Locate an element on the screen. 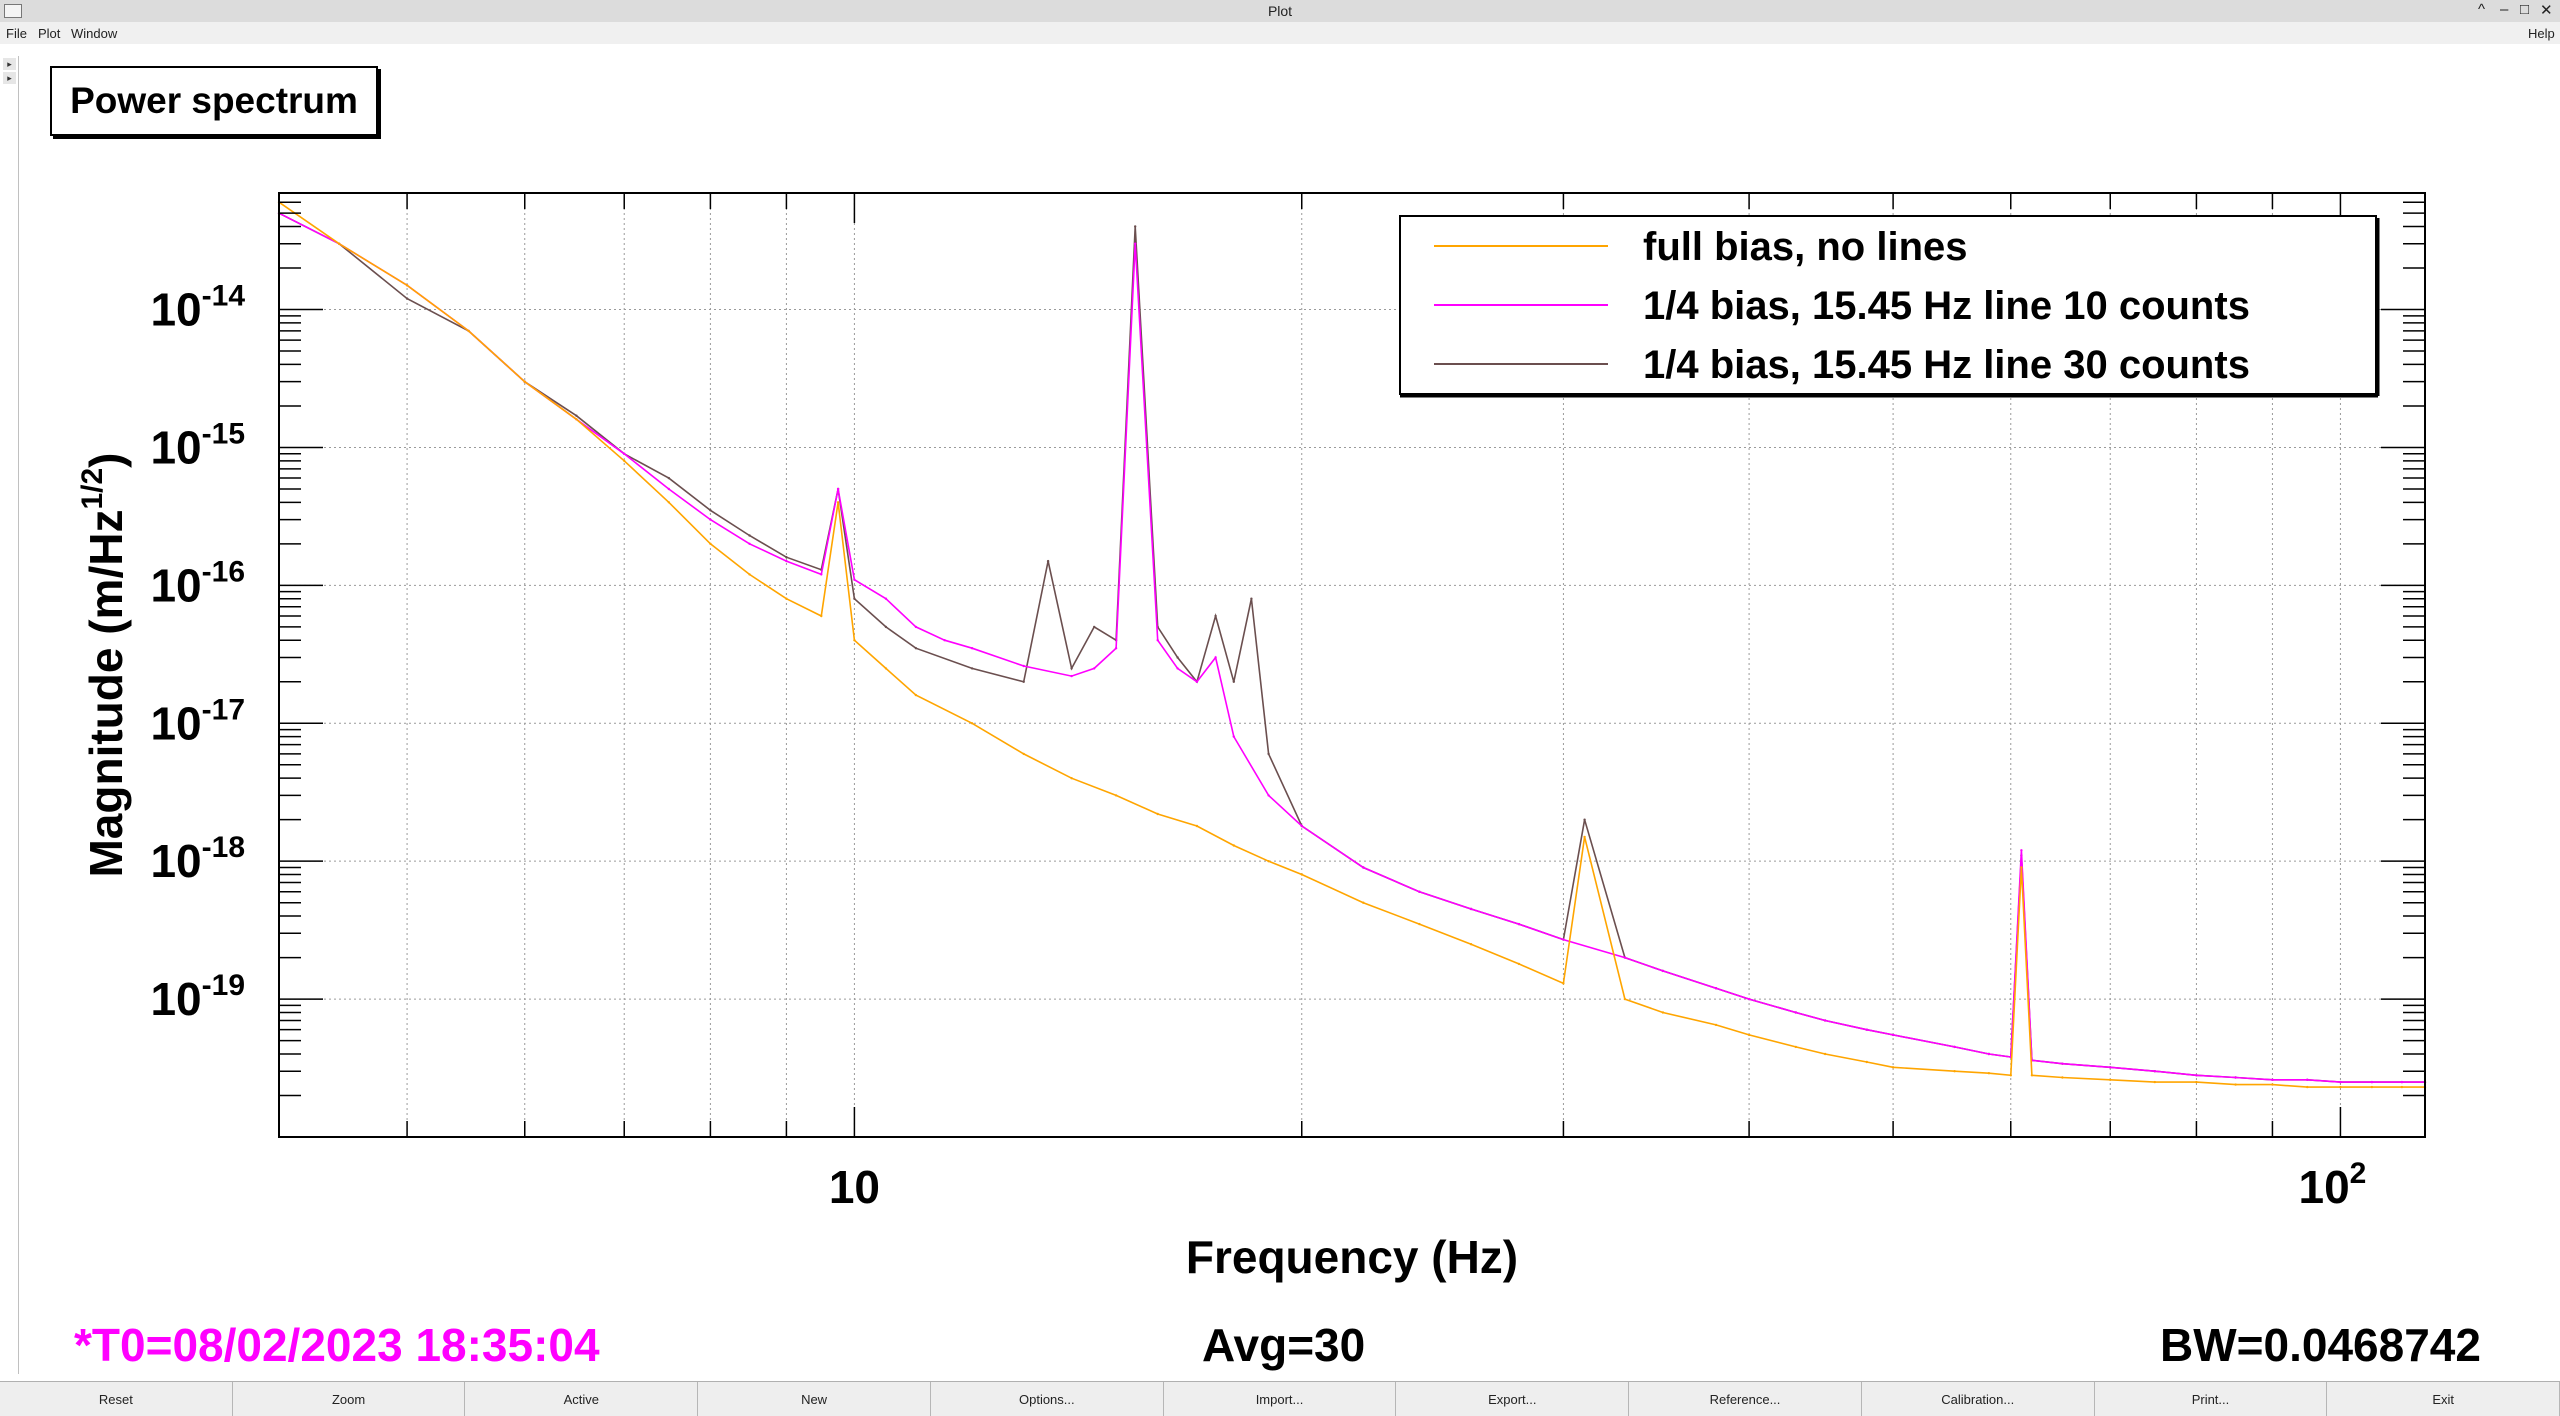  menu-window: Window is located at coordinates (94, 33).